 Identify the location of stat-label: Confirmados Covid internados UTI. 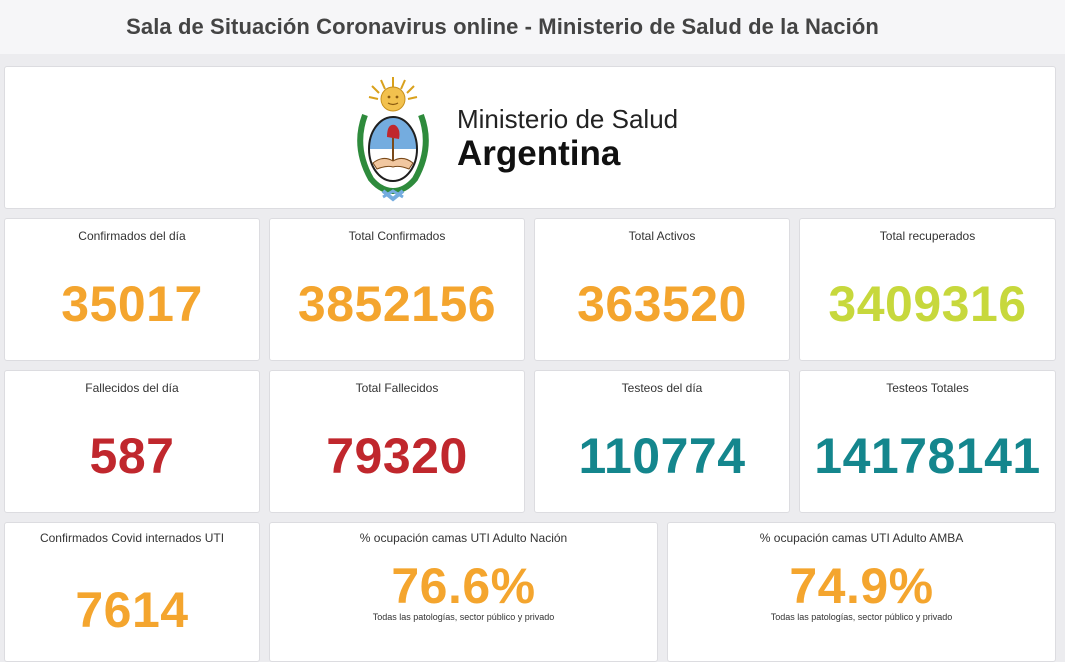
(132, 538).